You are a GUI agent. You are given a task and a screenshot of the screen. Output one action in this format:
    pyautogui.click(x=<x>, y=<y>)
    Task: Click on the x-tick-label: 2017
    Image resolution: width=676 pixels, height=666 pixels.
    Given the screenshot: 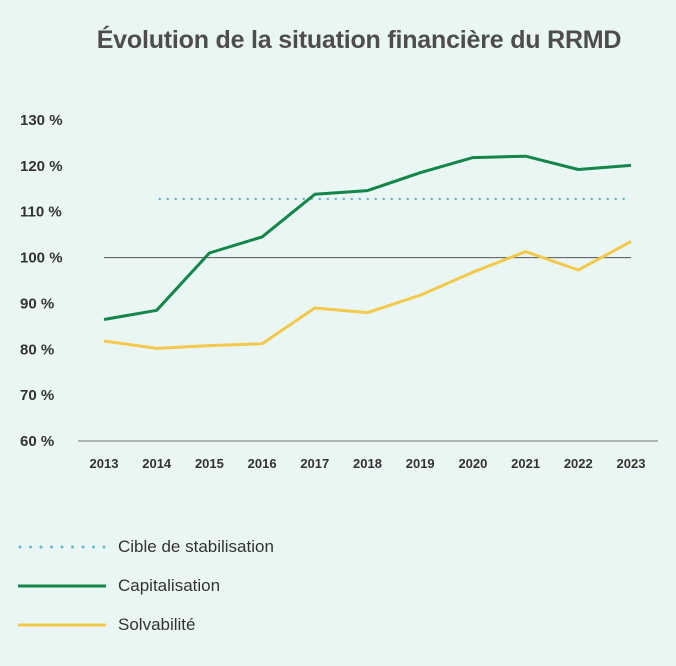 What is the action you would take?
    pyautogui.click(x=314, y=463)
    